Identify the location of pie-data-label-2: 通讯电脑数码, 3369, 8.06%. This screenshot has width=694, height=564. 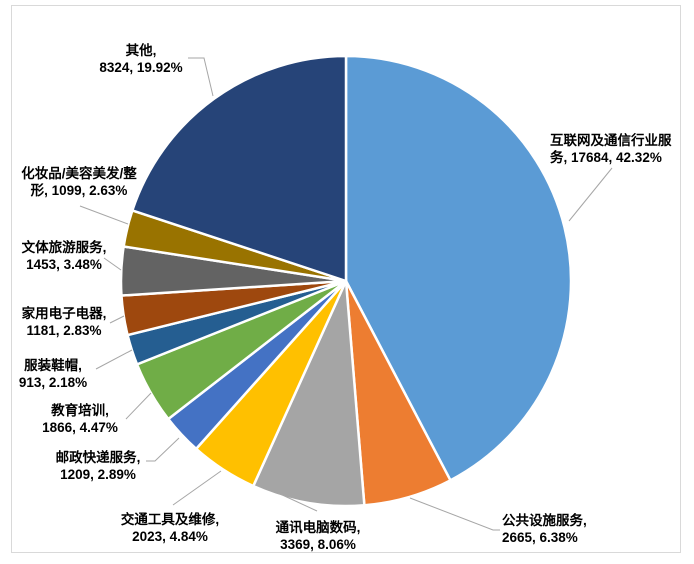
(318, 536).